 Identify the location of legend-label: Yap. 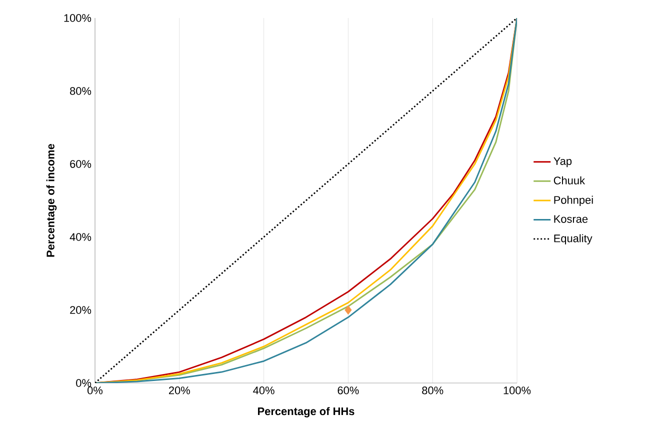
(563, 162).